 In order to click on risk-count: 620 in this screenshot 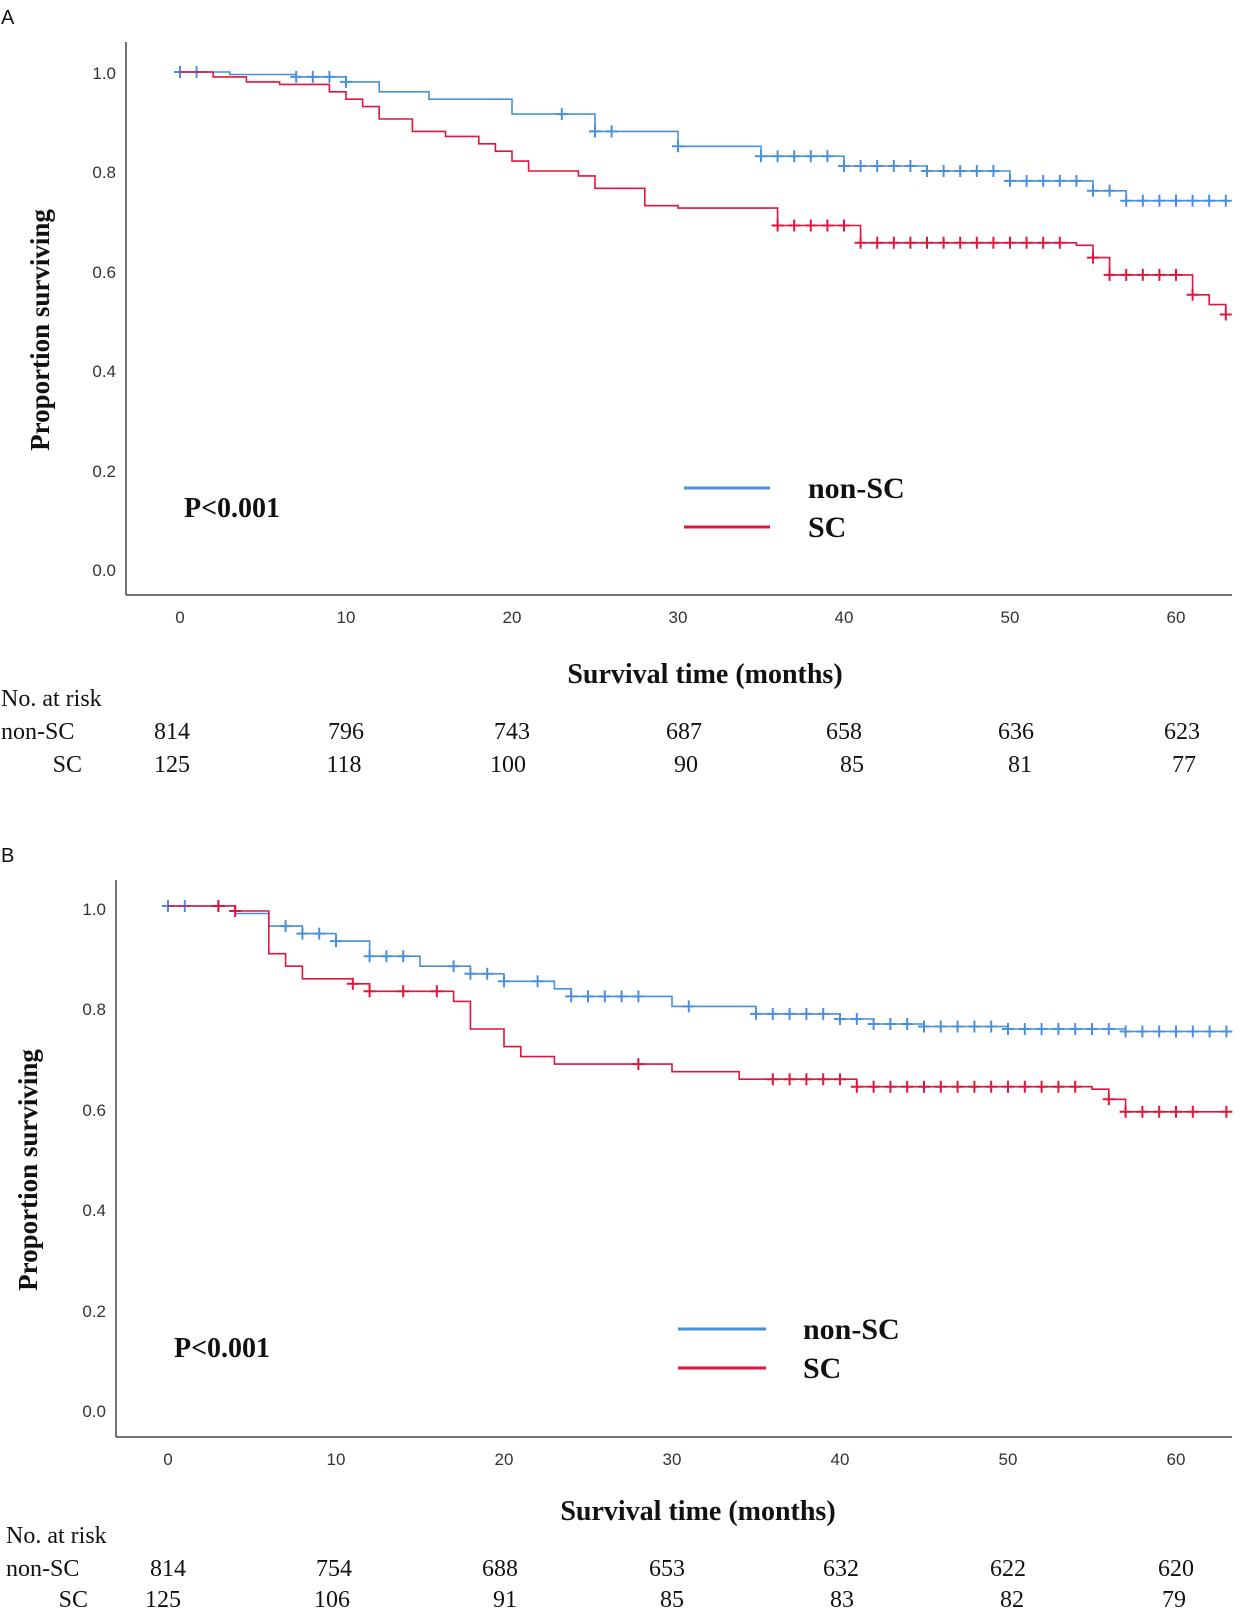, I will do `click(1176, 1569)`.